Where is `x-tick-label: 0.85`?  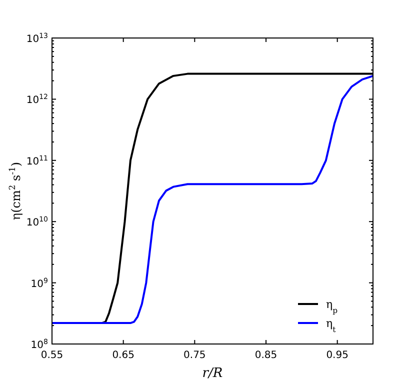 x-tick-label: 0.85 is located at coordinates (266, 355).